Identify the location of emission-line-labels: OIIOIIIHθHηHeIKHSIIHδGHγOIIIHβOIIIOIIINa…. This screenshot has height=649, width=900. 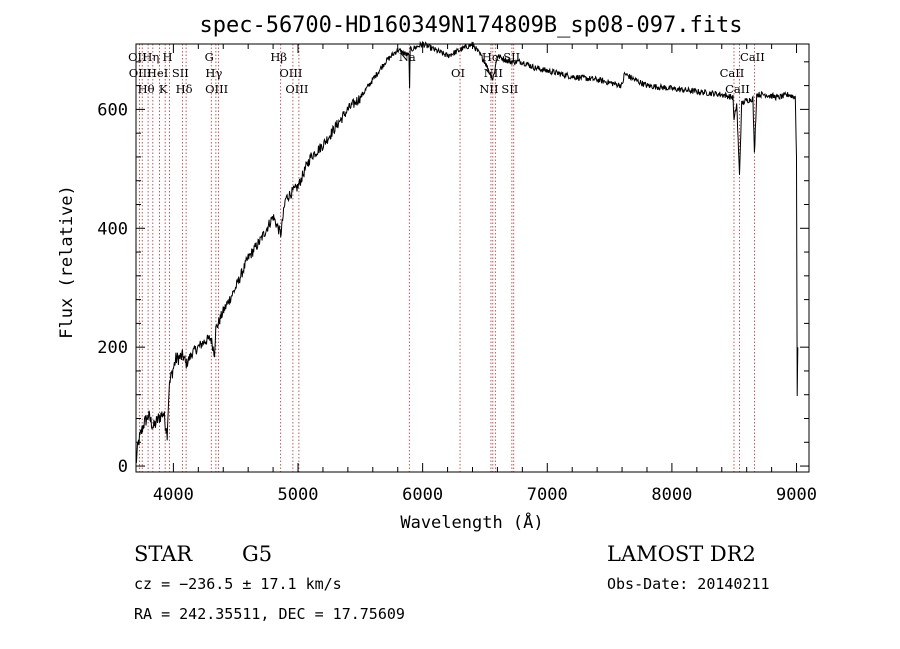
(446, 73).